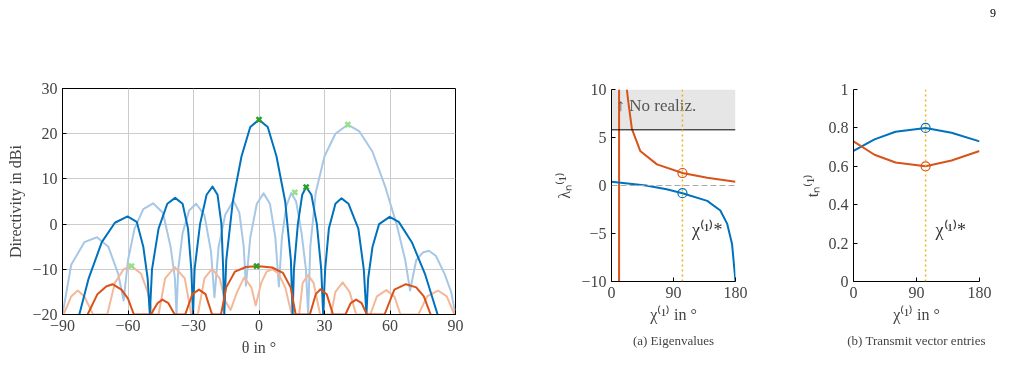 Image resolution: width=1020 pixels, height=368 pixels. Describe the element at coordinates (838, 166) in the screenshot. I see `y-tick-label: 0.6` at that location.